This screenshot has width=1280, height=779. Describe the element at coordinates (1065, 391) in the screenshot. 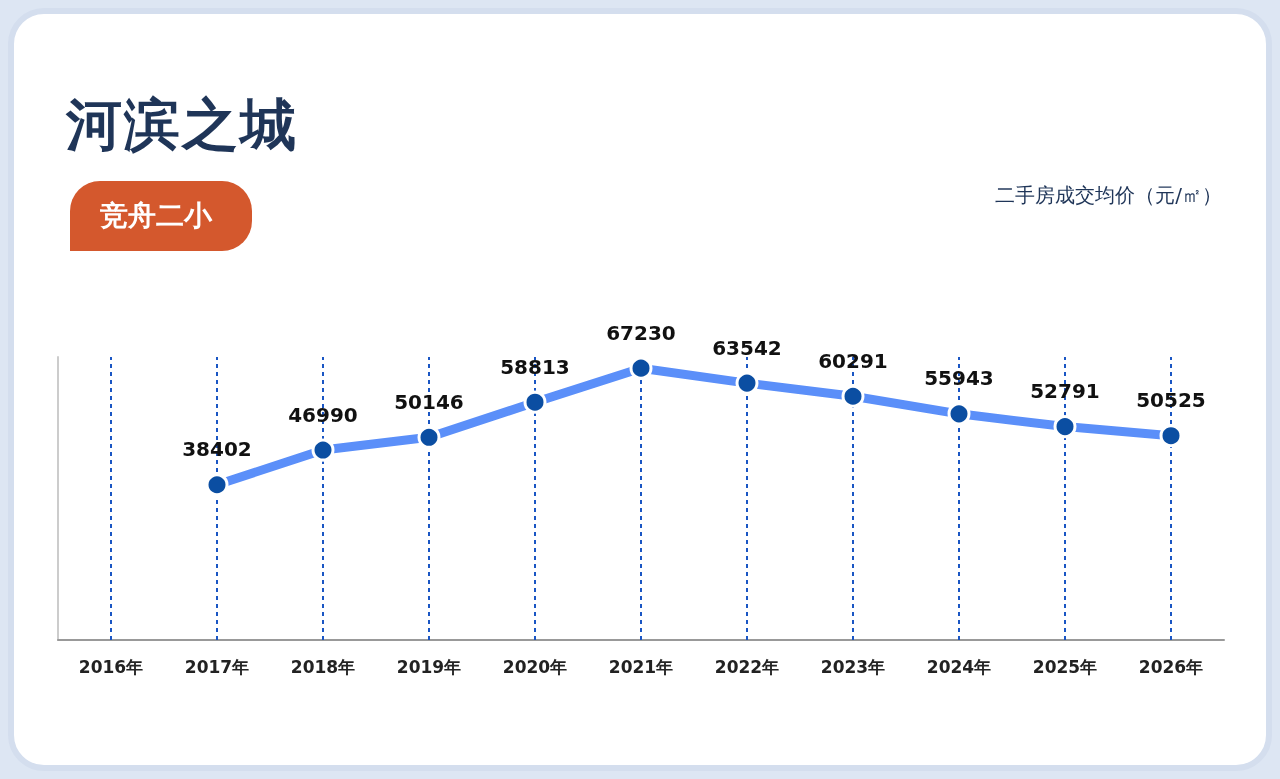

I see `data-label: 52791` at that location.